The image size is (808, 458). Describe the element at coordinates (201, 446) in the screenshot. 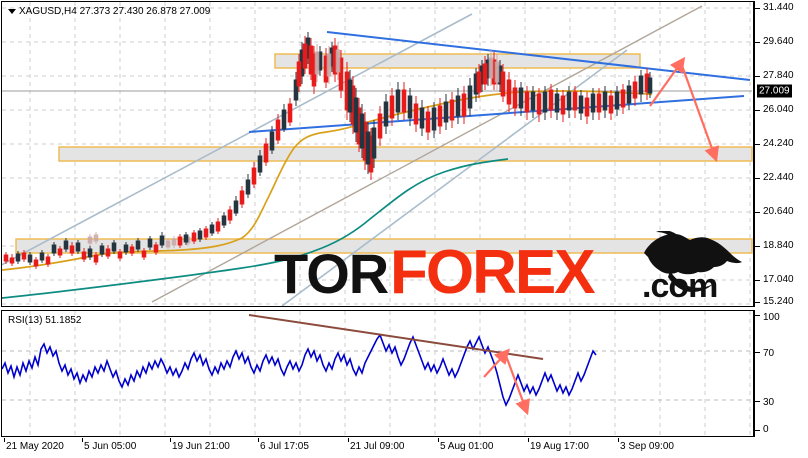

I see `time-tick-label: 19 Jun 21:00` at that location.